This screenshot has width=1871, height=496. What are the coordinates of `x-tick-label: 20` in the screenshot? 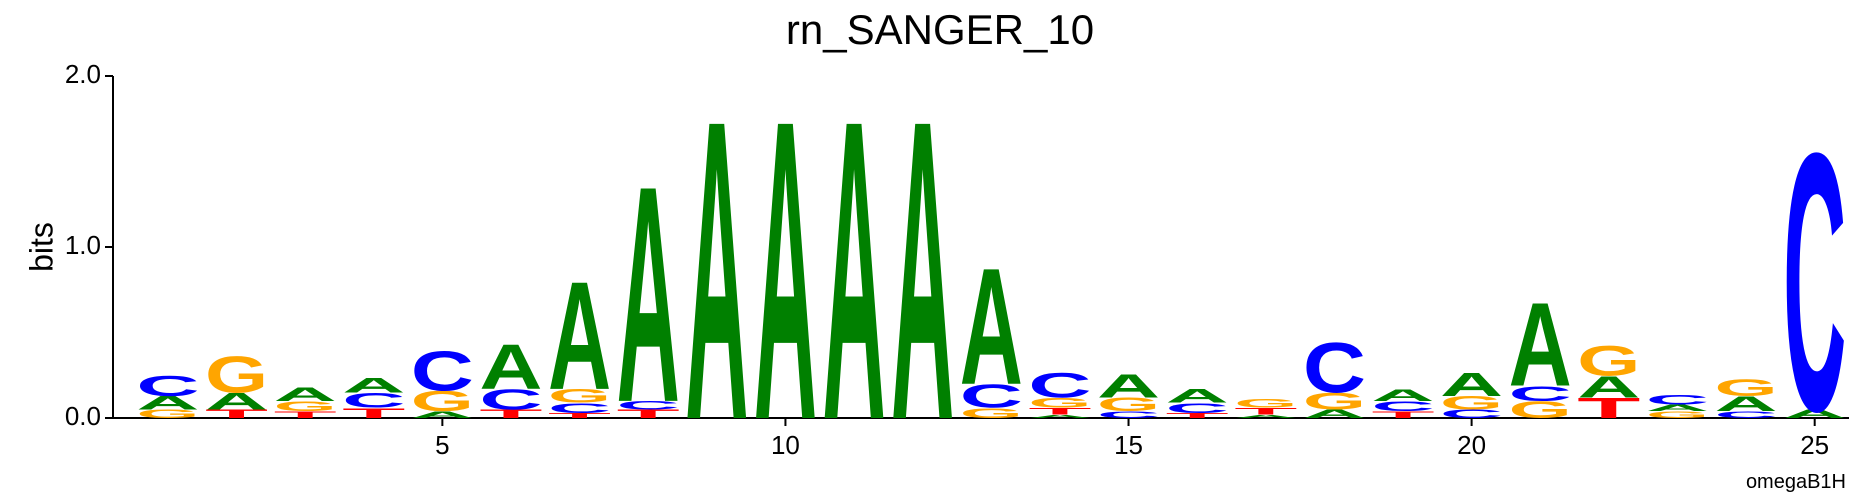 It's located at (1471, 445).